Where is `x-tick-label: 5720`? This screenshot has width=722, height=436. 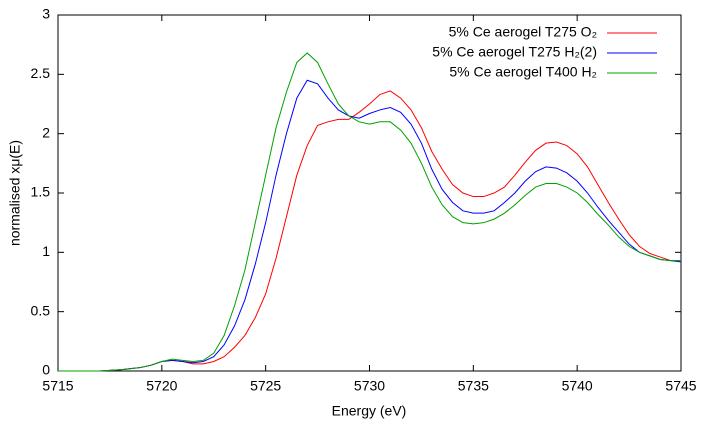 x-tick-label: 5720 is located at coordinates (161, 386).